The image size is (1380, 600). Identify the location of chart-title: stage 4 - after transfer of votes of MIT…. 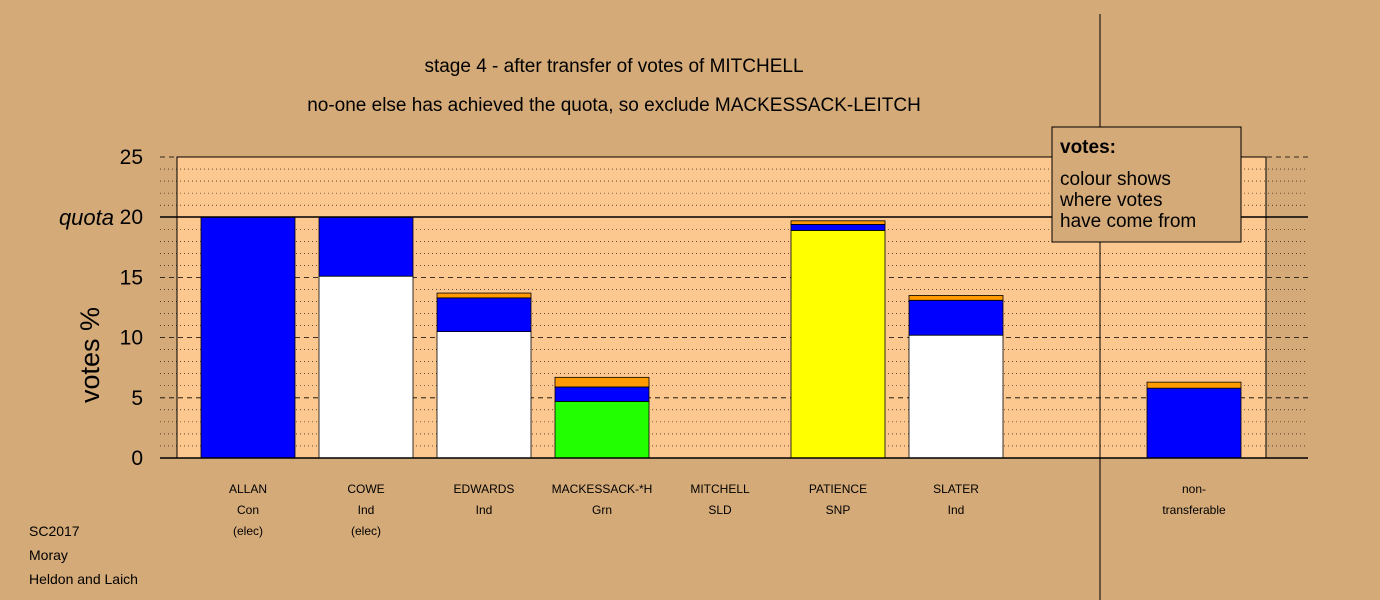
(613, 66).